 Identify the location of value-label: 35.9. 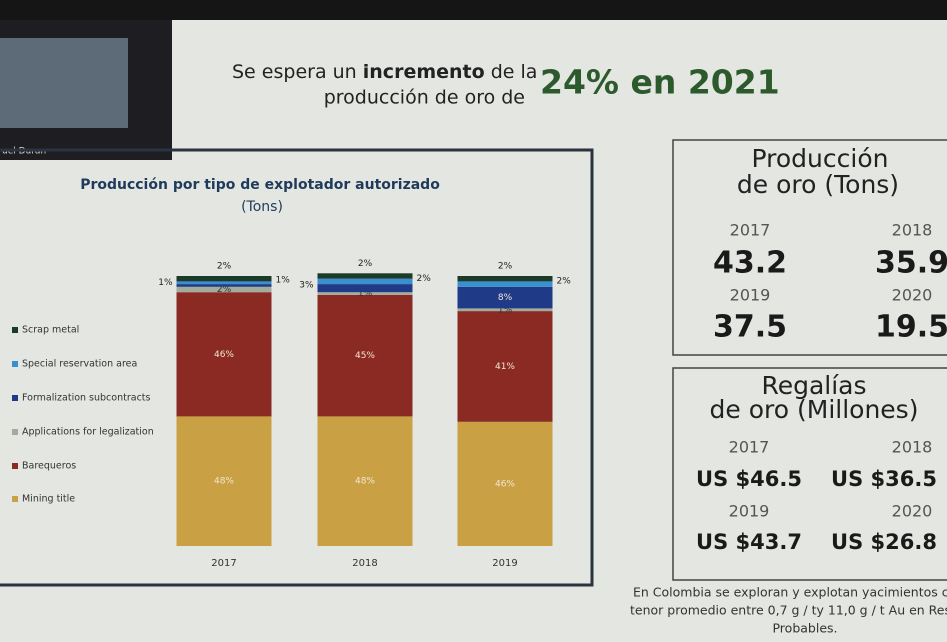
(911, 263).